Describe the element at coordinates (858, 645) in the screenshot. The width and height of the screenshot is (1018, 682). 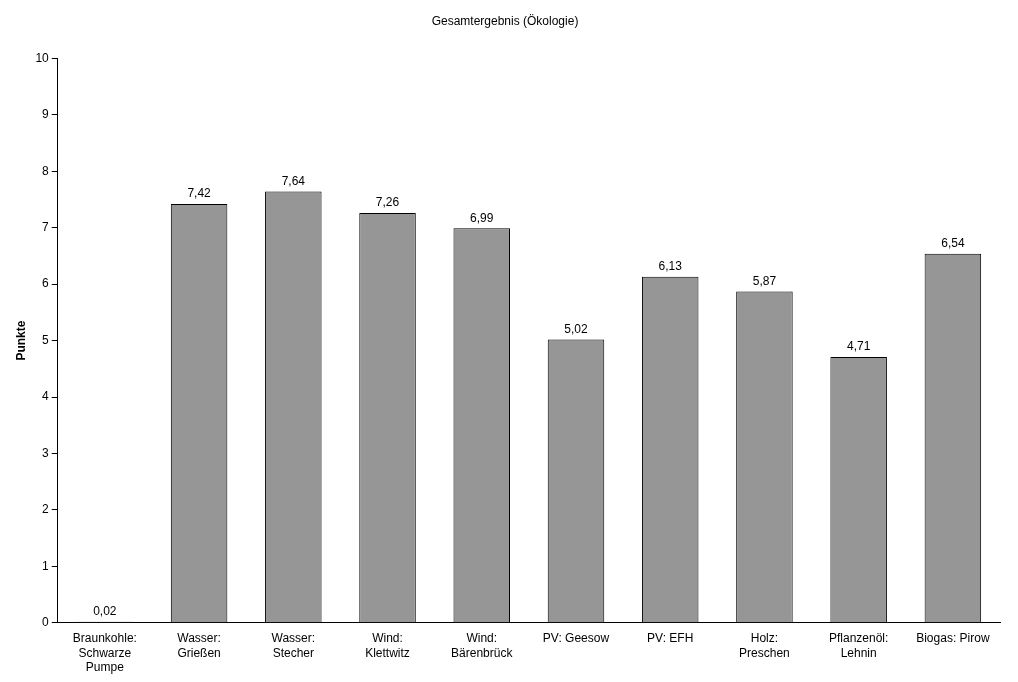
I see `x-tick-label: Pflanzenöl: Lehnin` at that location.